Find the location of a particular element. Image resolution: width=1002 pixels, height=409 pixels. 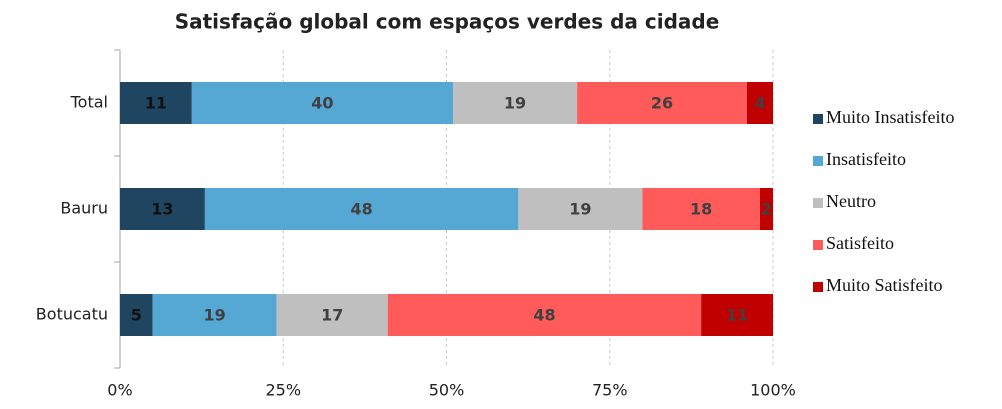

data-label: 5 is located at coordinates (136, 315).